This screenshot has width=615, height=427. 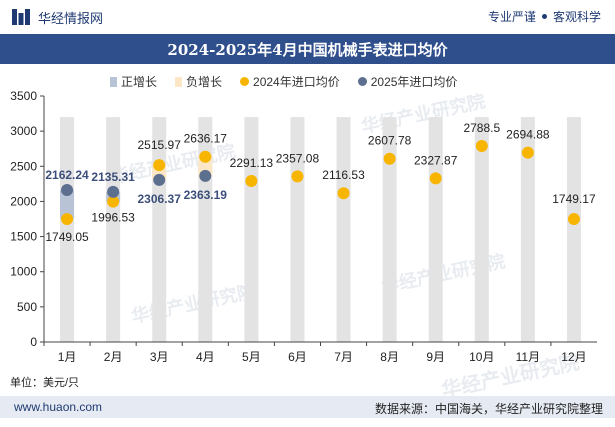 I want to click on top-bar: 华经情报网 专业严谨 客观科学, so click(x=307, y=17).